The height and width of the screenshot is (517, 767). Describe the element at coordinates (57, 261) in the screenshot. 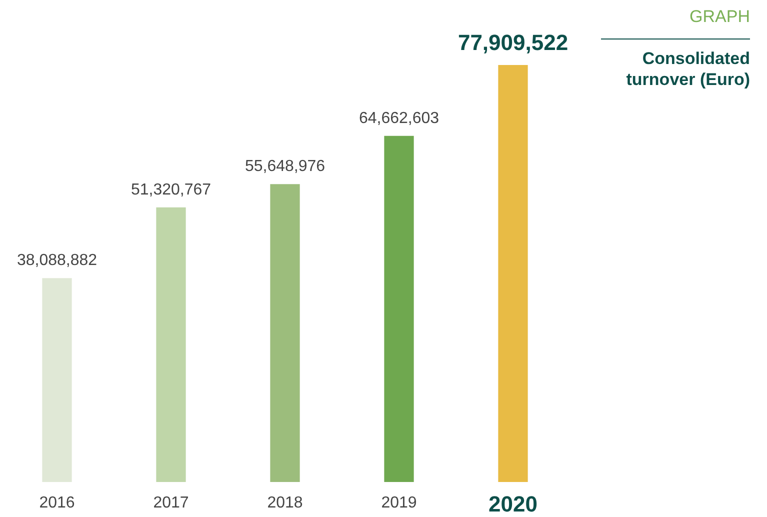

I see `data-label: 38,088,882` at that location.